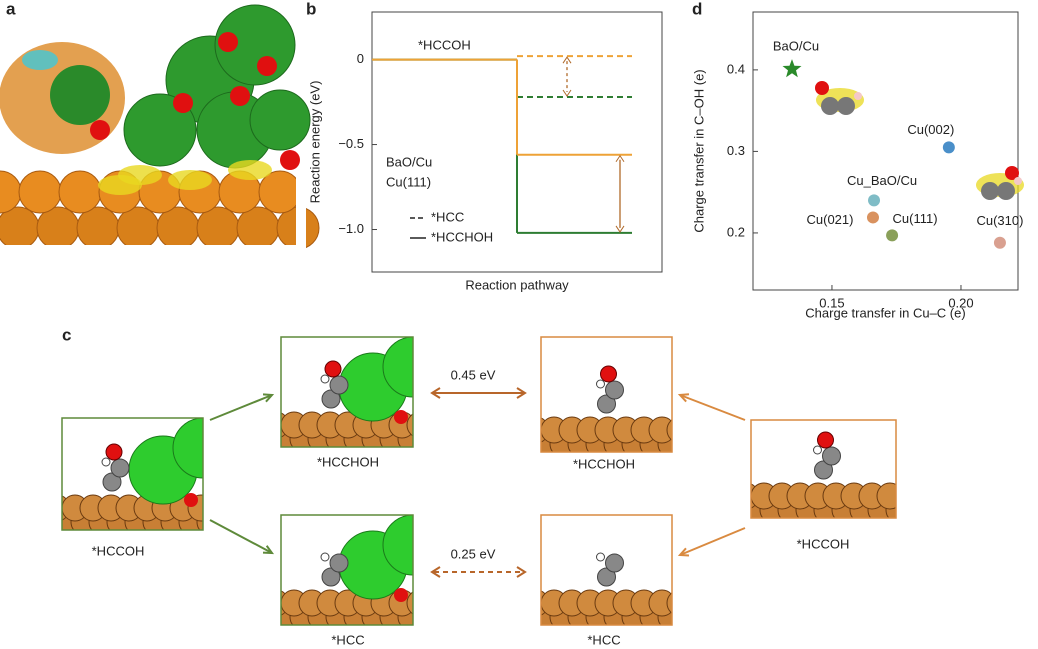 The height and width of the screenshot is (649, 1038). What do you see at coordinates (796, 46) in the screenshot?
I see `point-label: BaO/Cu` at bounding box center [796, 46].